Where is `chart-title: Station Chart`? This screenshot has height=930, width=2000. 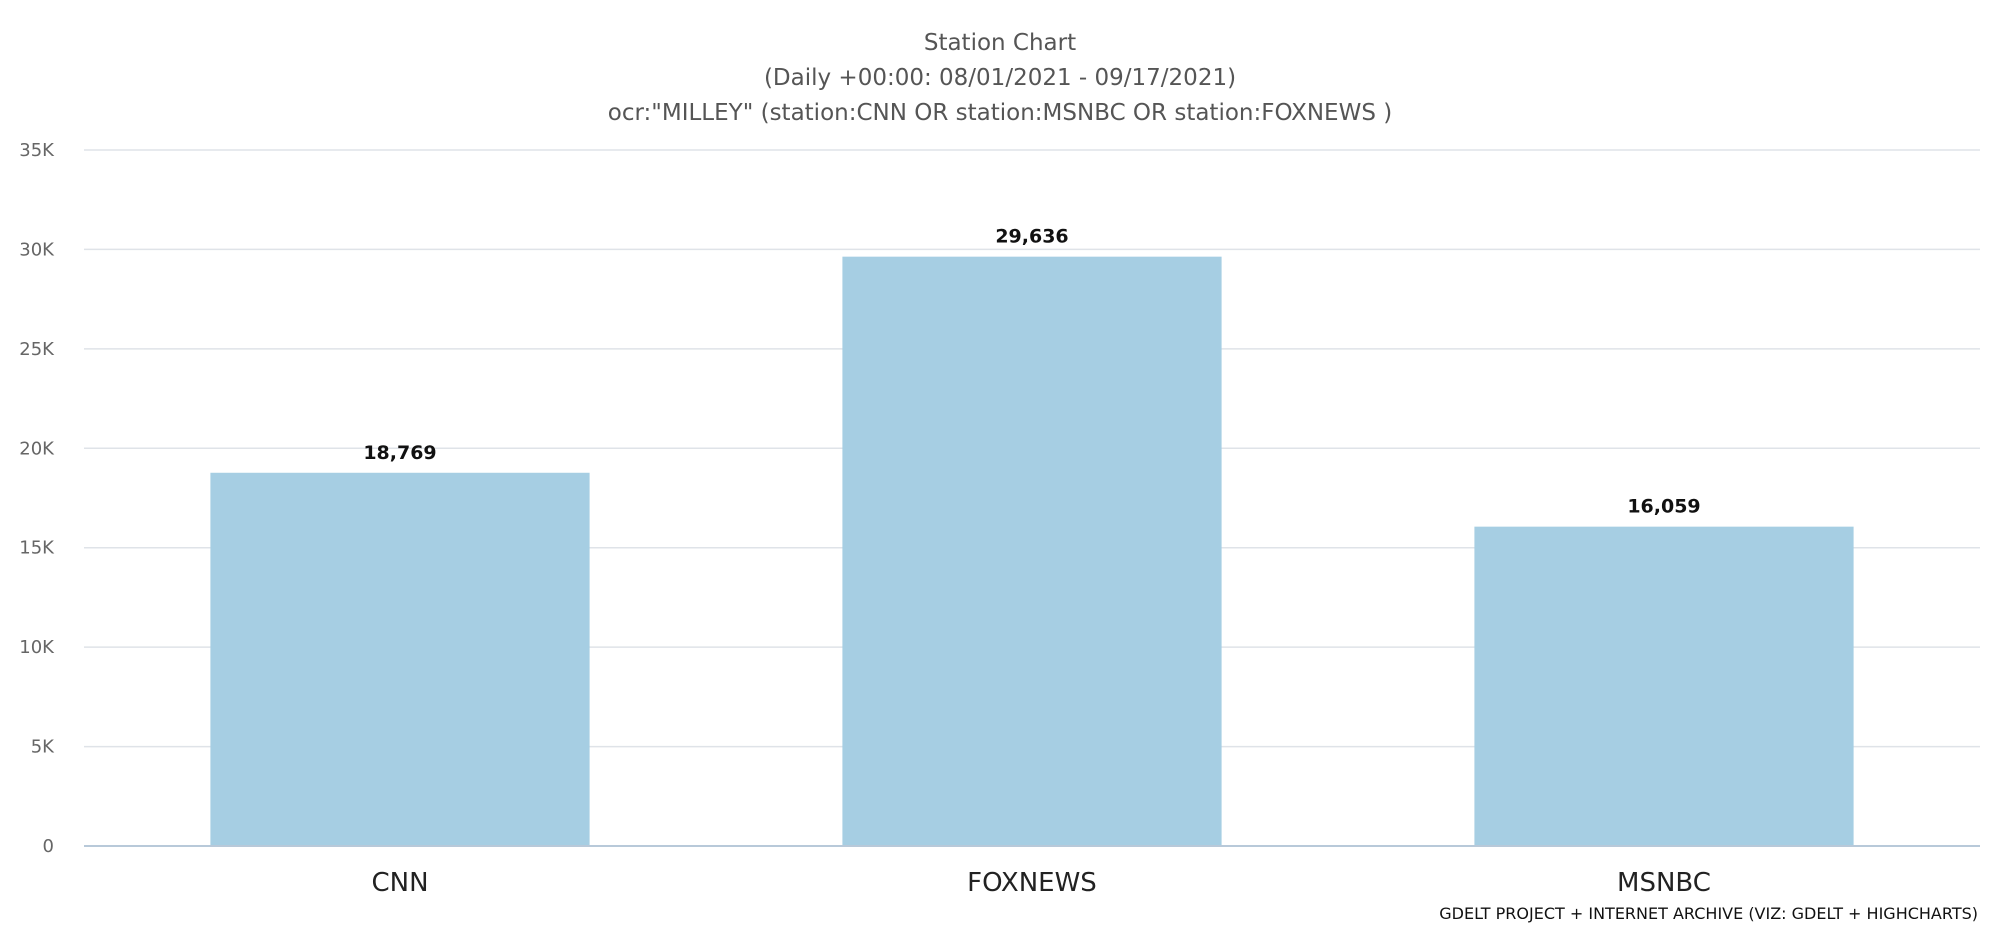 chart-title: Station Chart is located at coordinates (1000, 43).